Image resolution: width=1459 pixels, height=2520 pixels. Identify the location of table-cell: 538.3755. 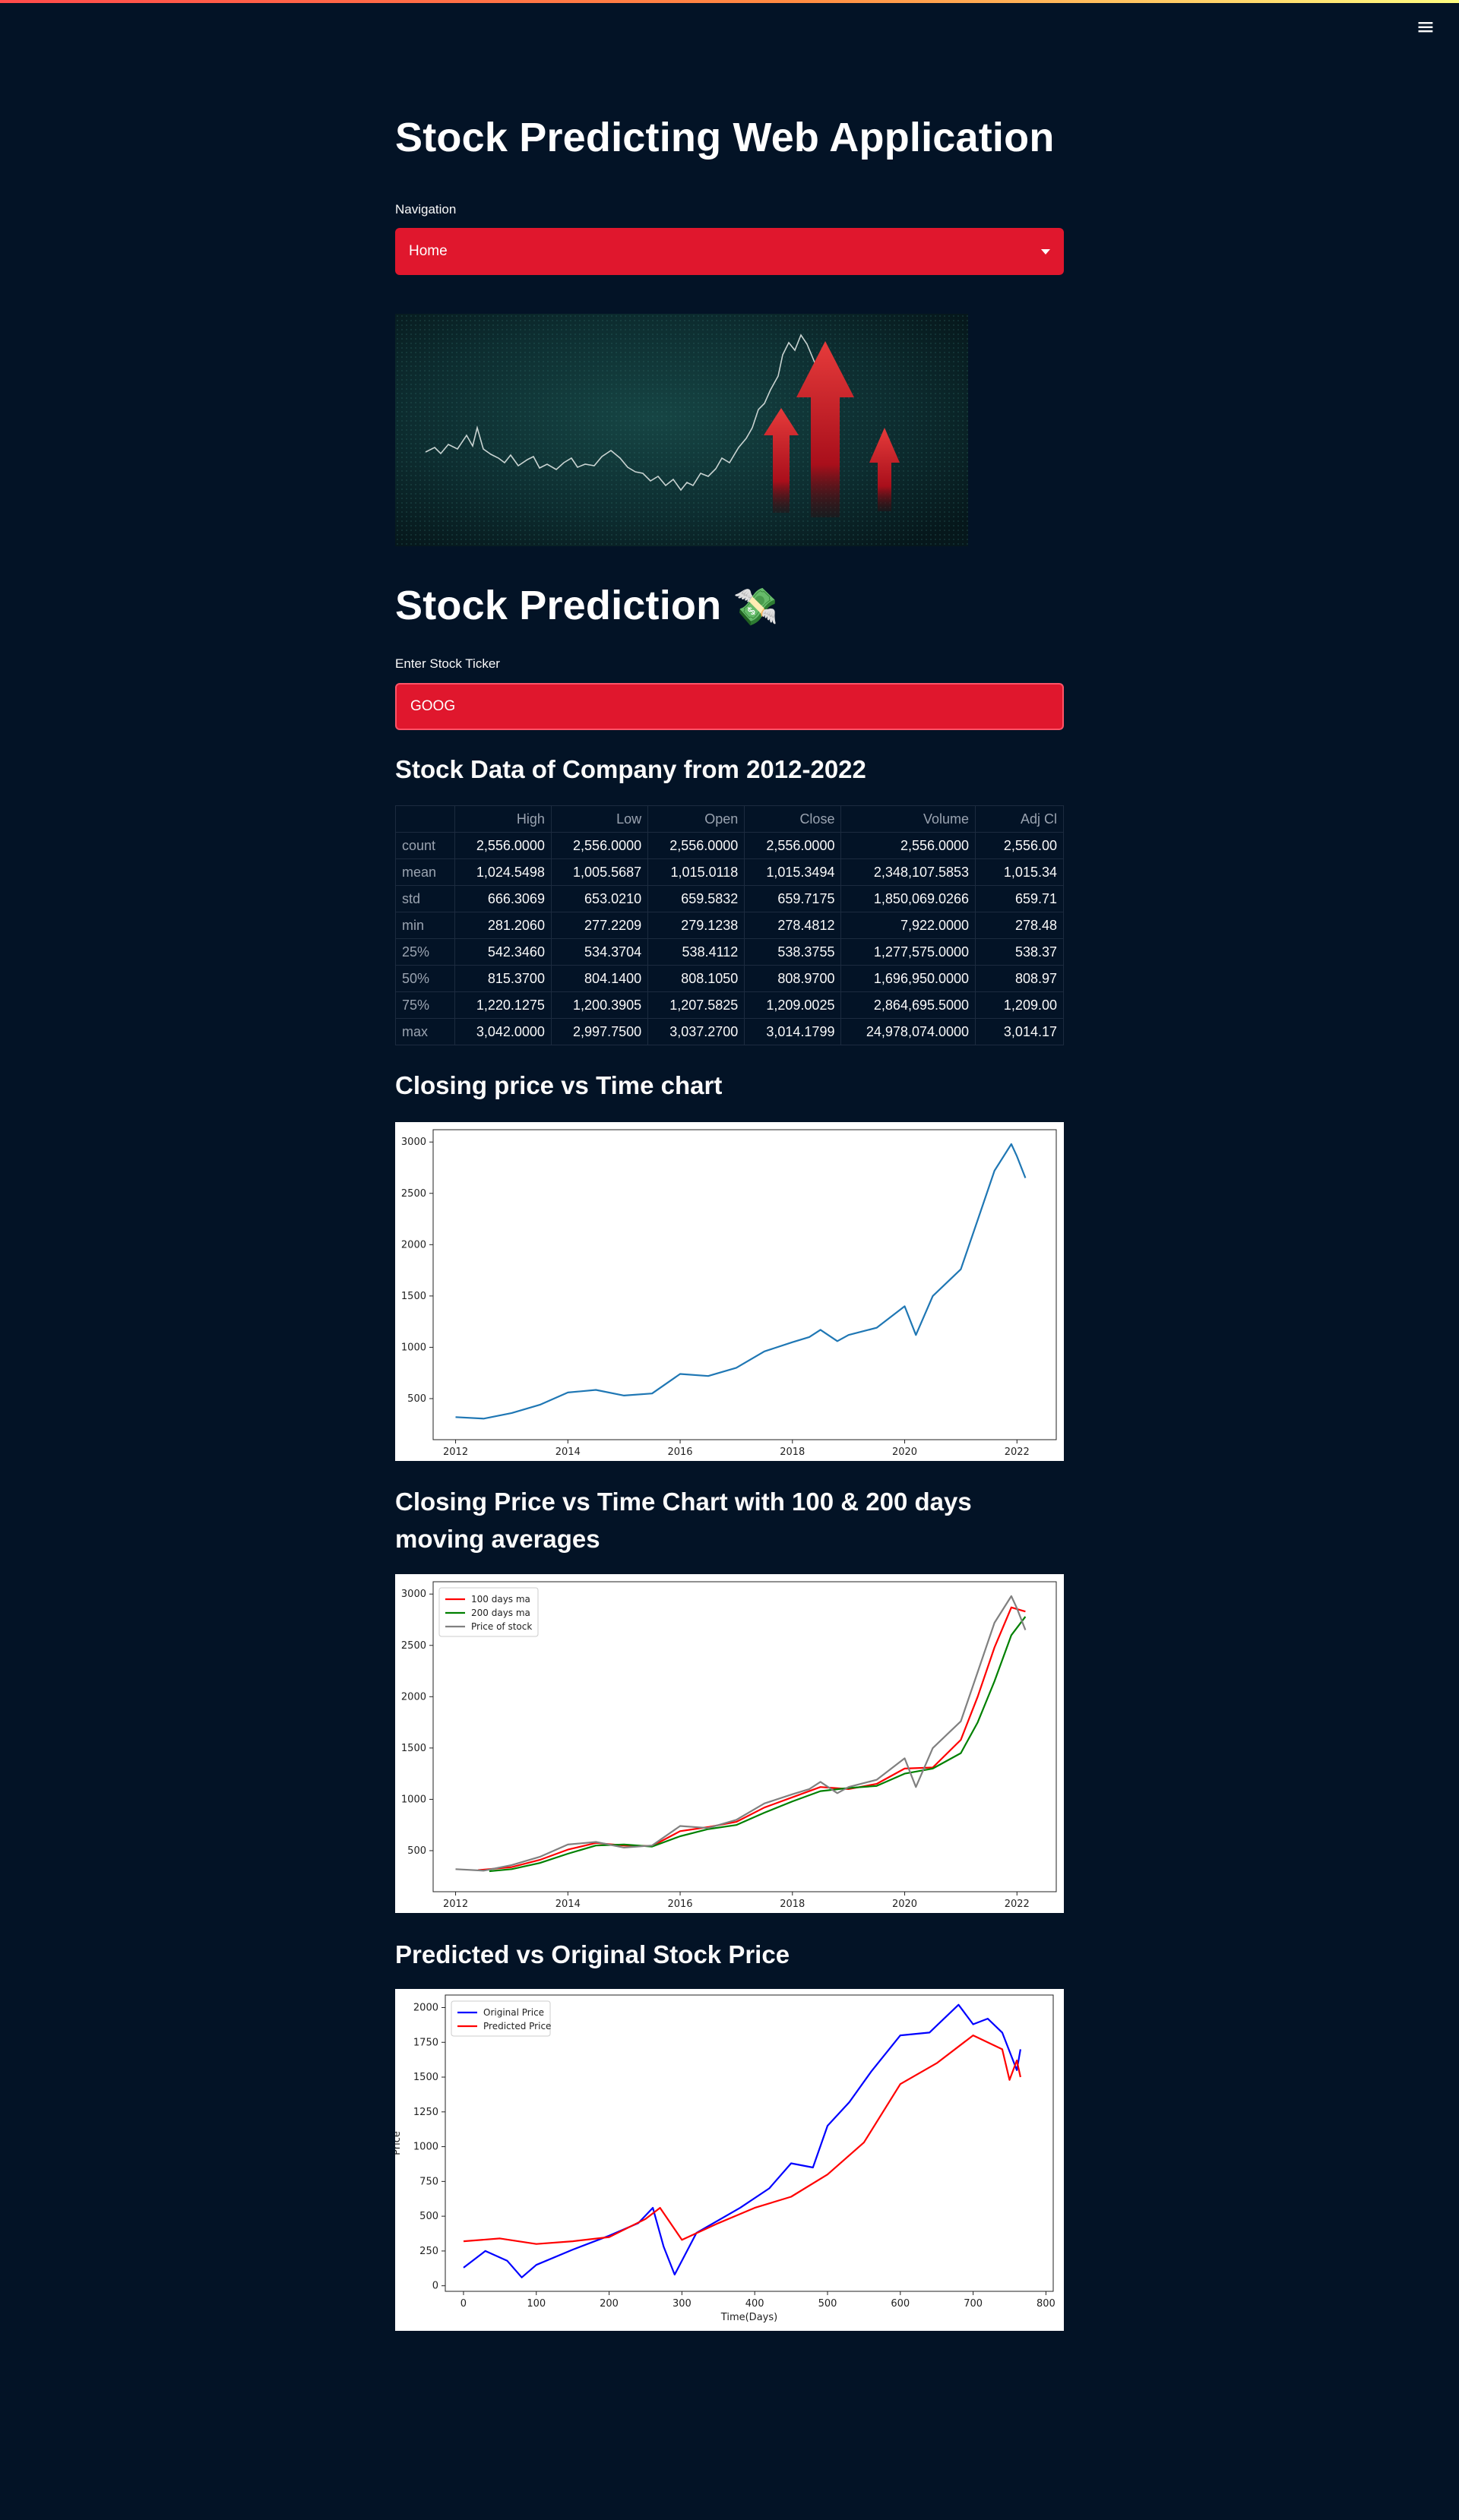
(793, 952).